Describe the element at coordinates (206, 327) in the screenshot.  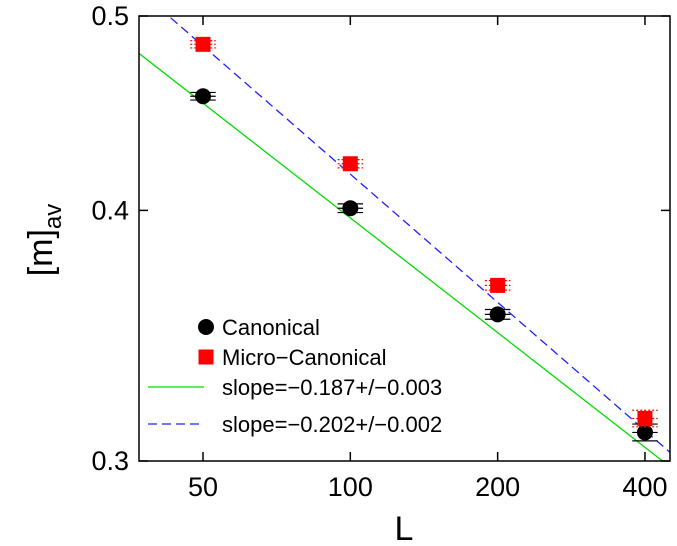
I see `legend-swatch-circle` at that location.